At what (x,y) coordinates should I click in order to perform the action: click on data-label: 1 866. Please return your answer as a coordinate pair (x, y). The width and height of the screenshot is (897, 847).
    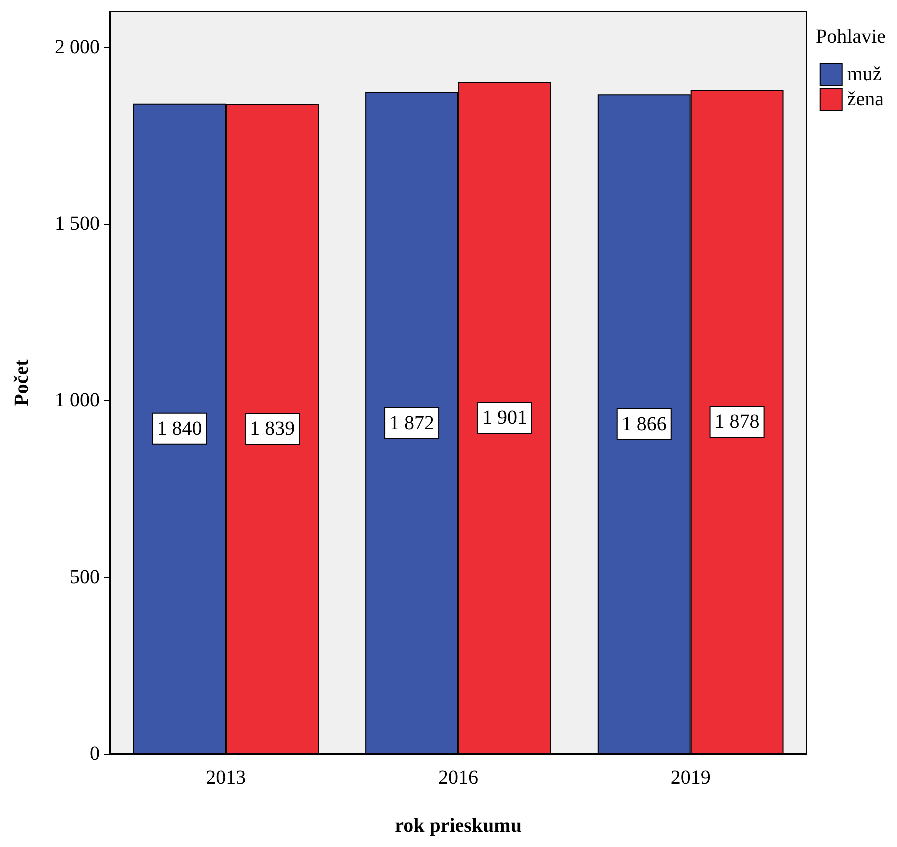
    Looking at the image, I should click on (644, 424).